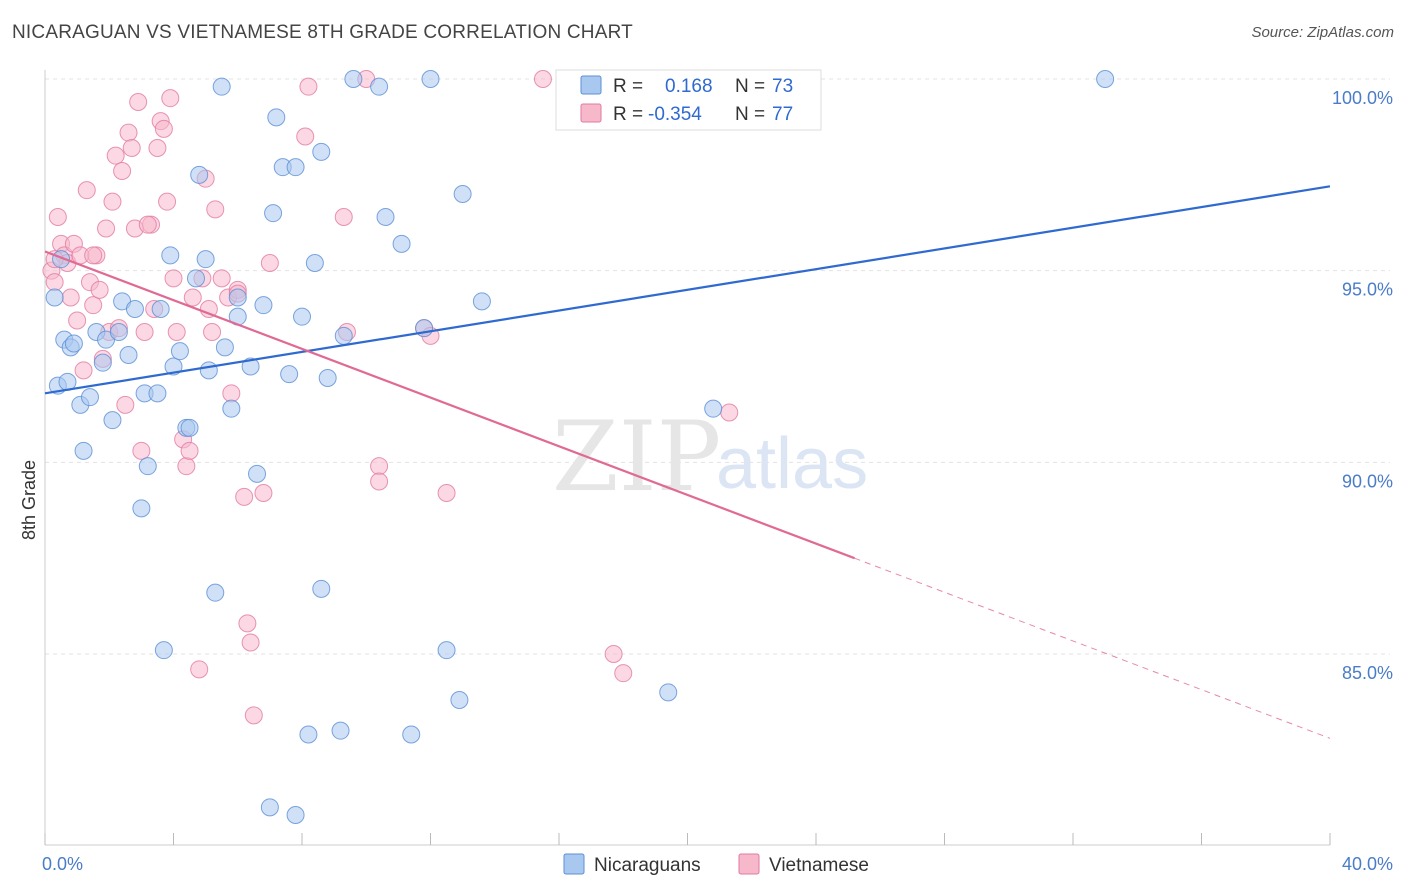 Image resolution: width=1406 pixels, height=892 pixels. I want to click on x-tick-label: 0.0%, so click(62, 864).